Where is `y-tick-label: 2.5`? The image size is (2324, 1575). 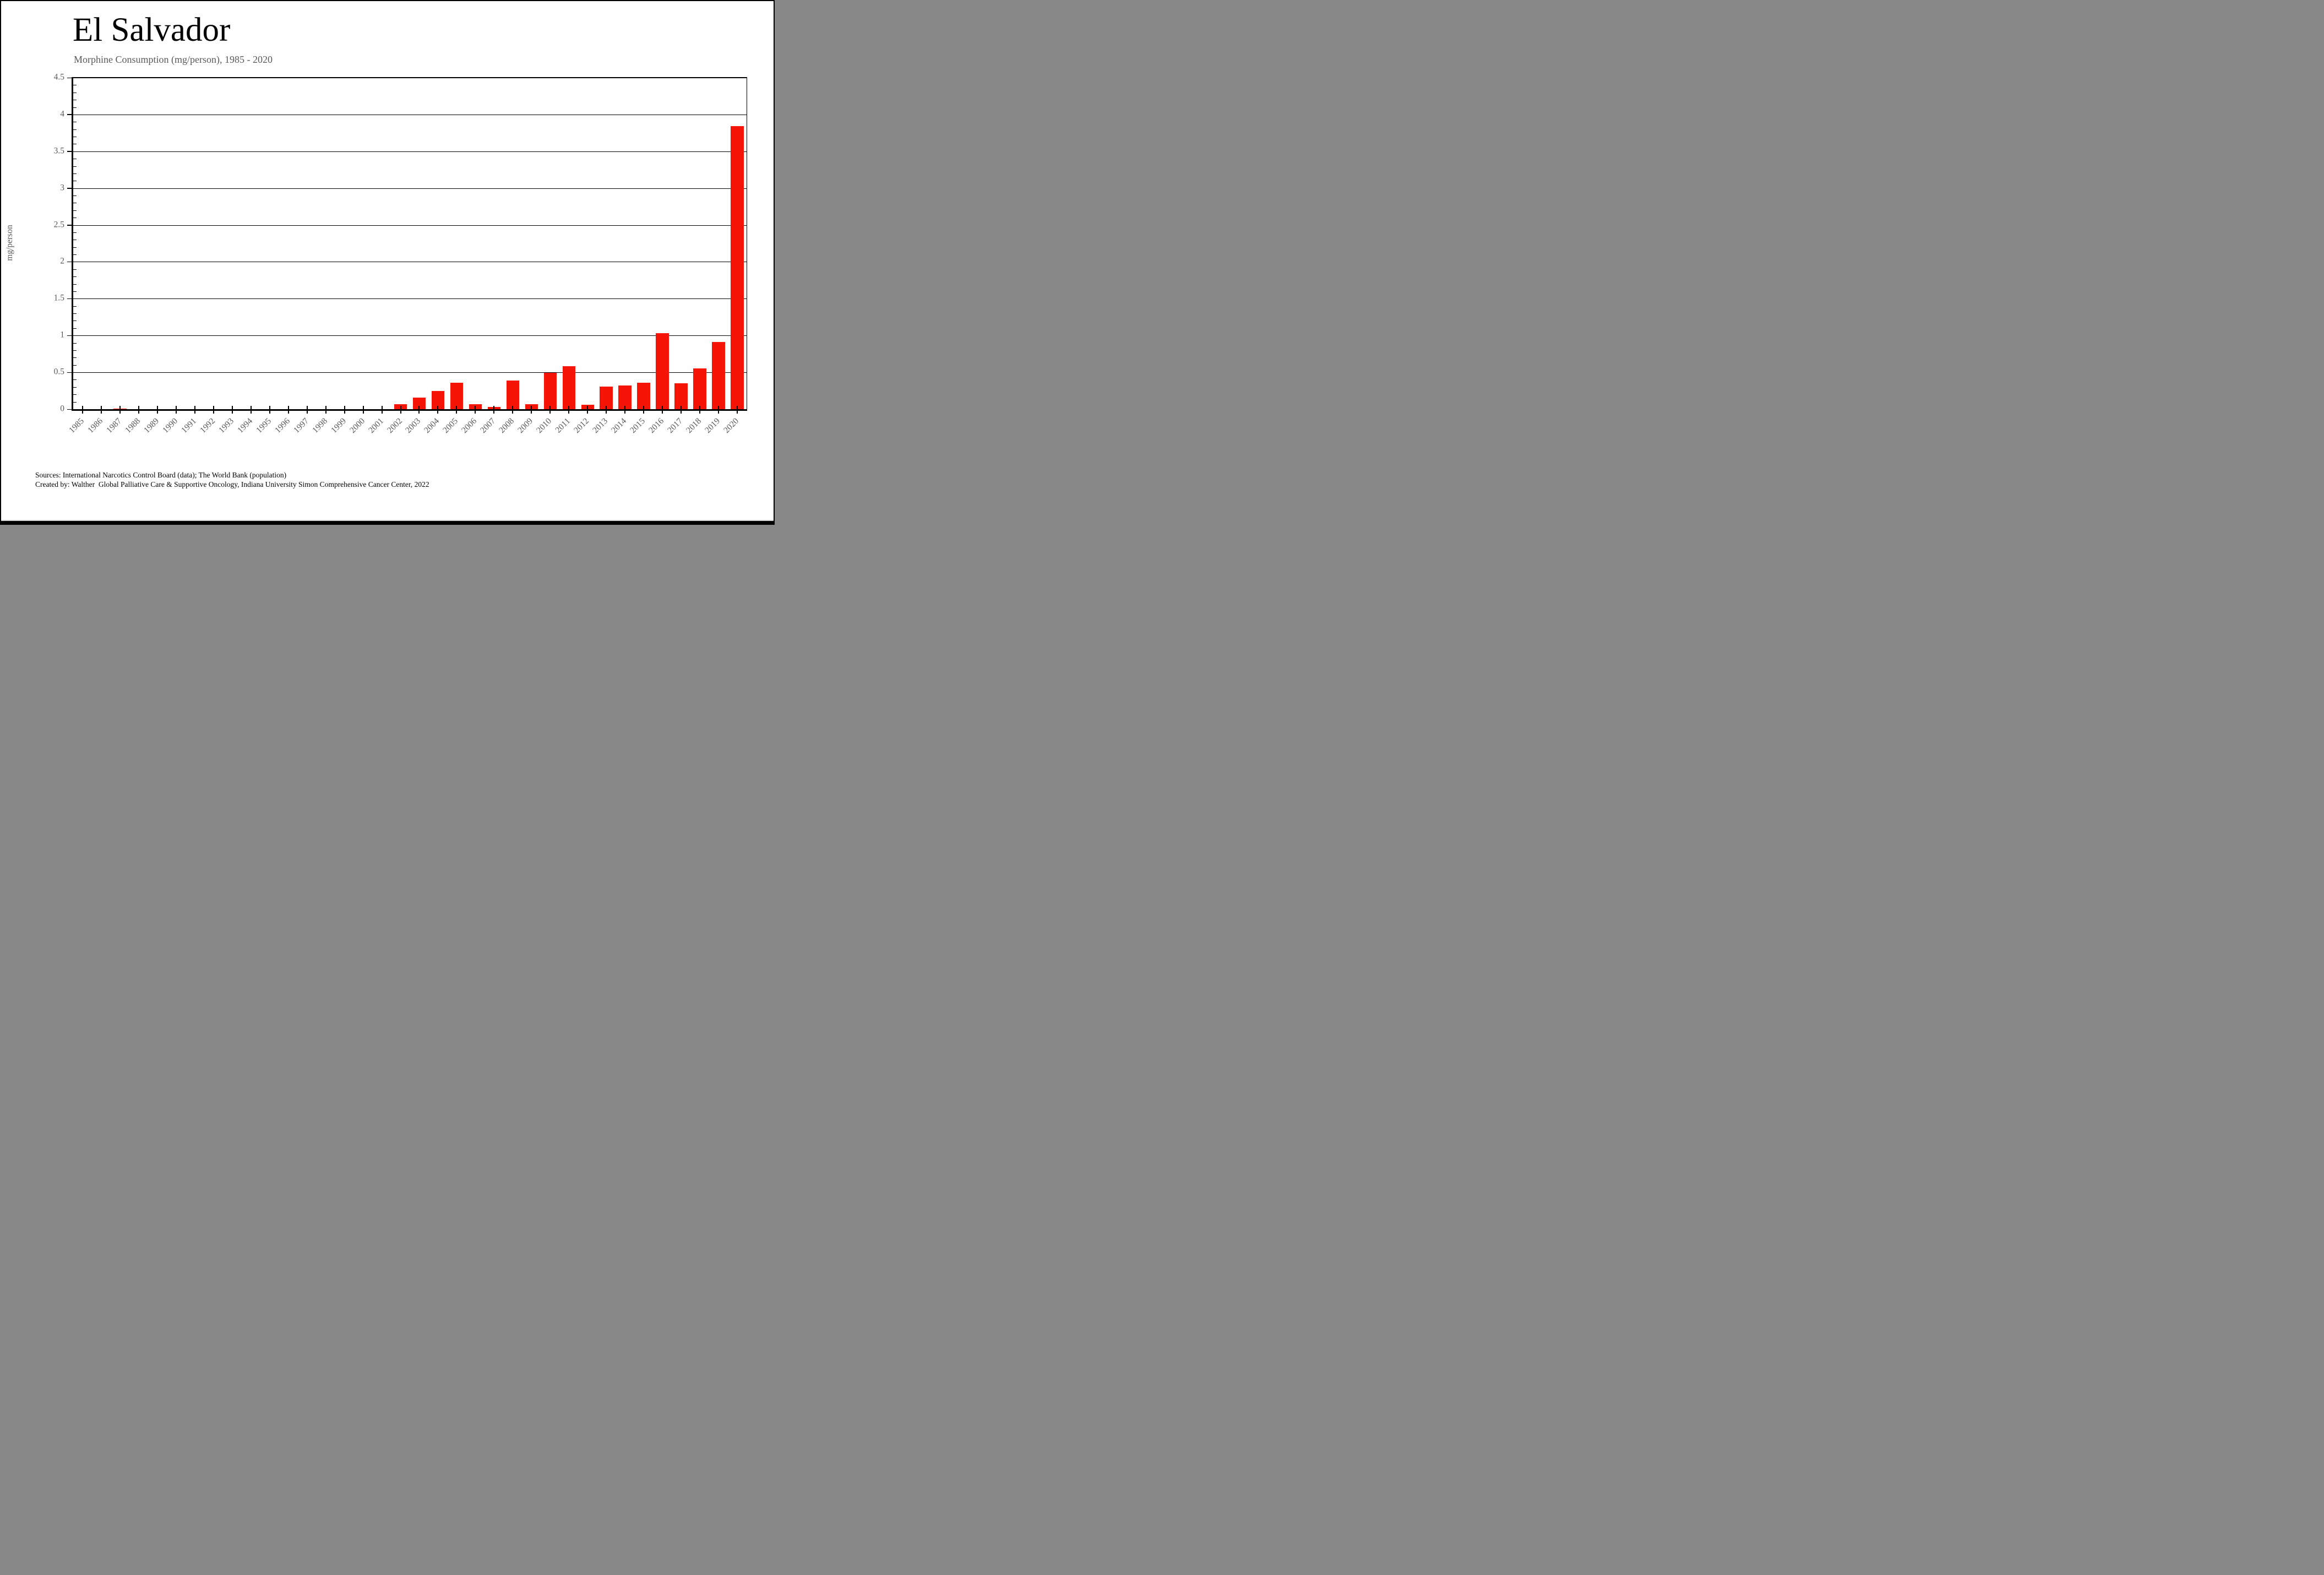 y-tick-label: 2.5 is located at coordinates (59, 225).